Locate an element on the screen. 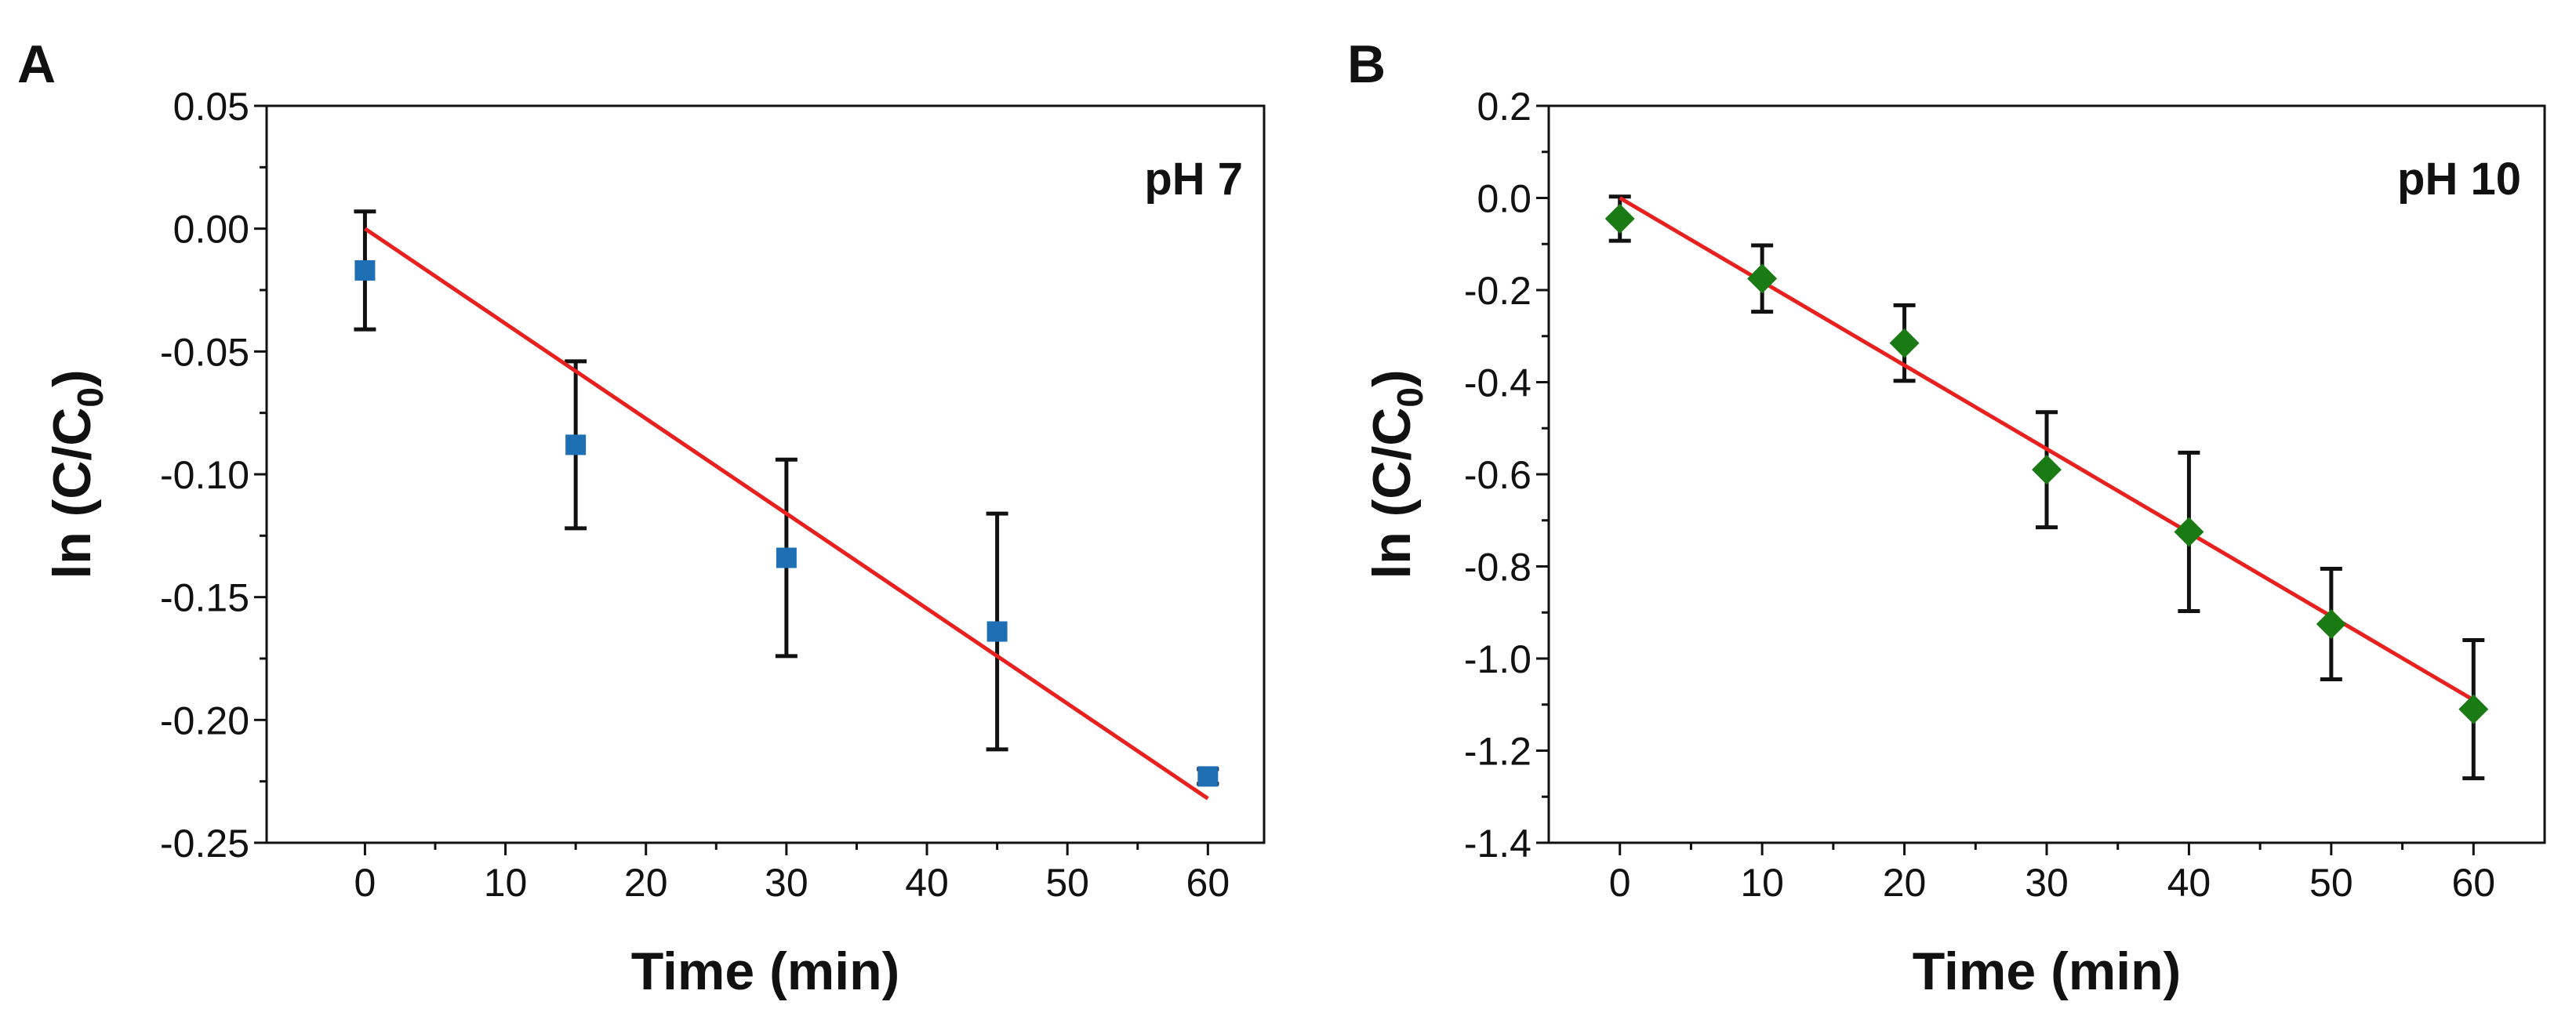 The height and width of the screenshot is (1027, 2576). y-tick-label: -1.4 is located at coordinates (1497, 844).